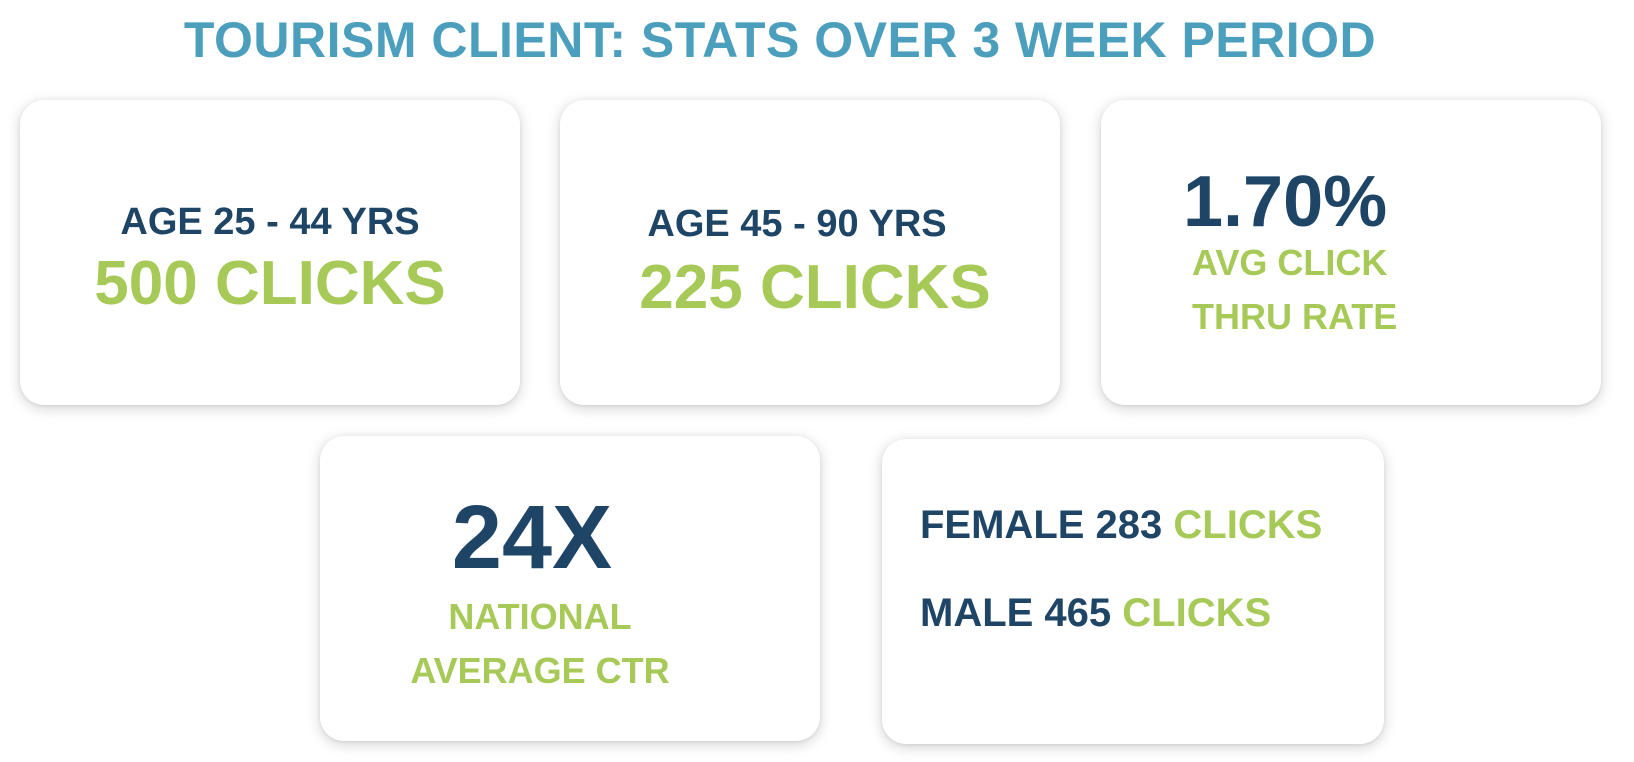 The height and width of the screenshot is (762, 1634). I want to click on age-45-90-clicks: 225 CLICKS, so click(815, 287).